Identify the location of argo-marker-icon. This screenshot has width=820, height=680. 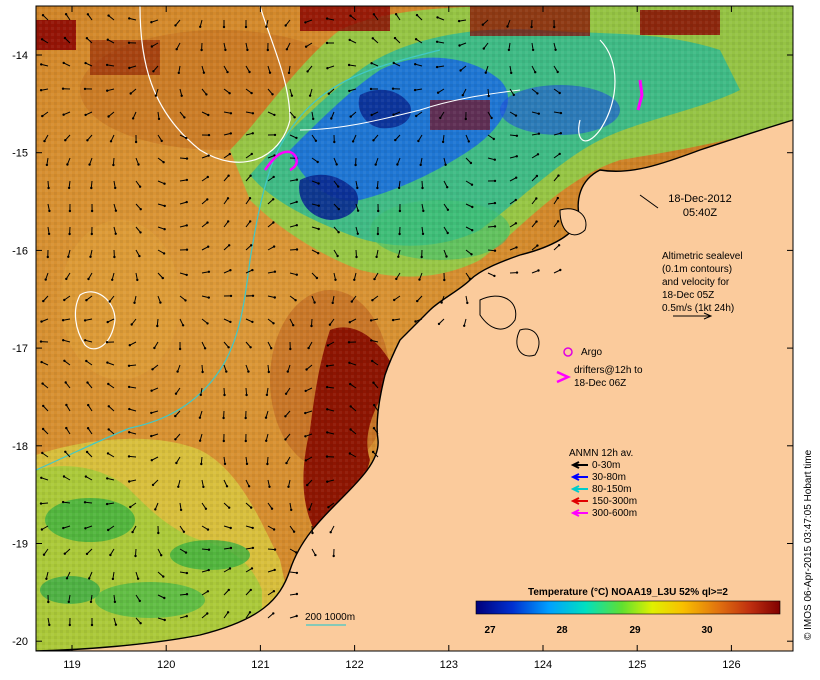
(568, 352).